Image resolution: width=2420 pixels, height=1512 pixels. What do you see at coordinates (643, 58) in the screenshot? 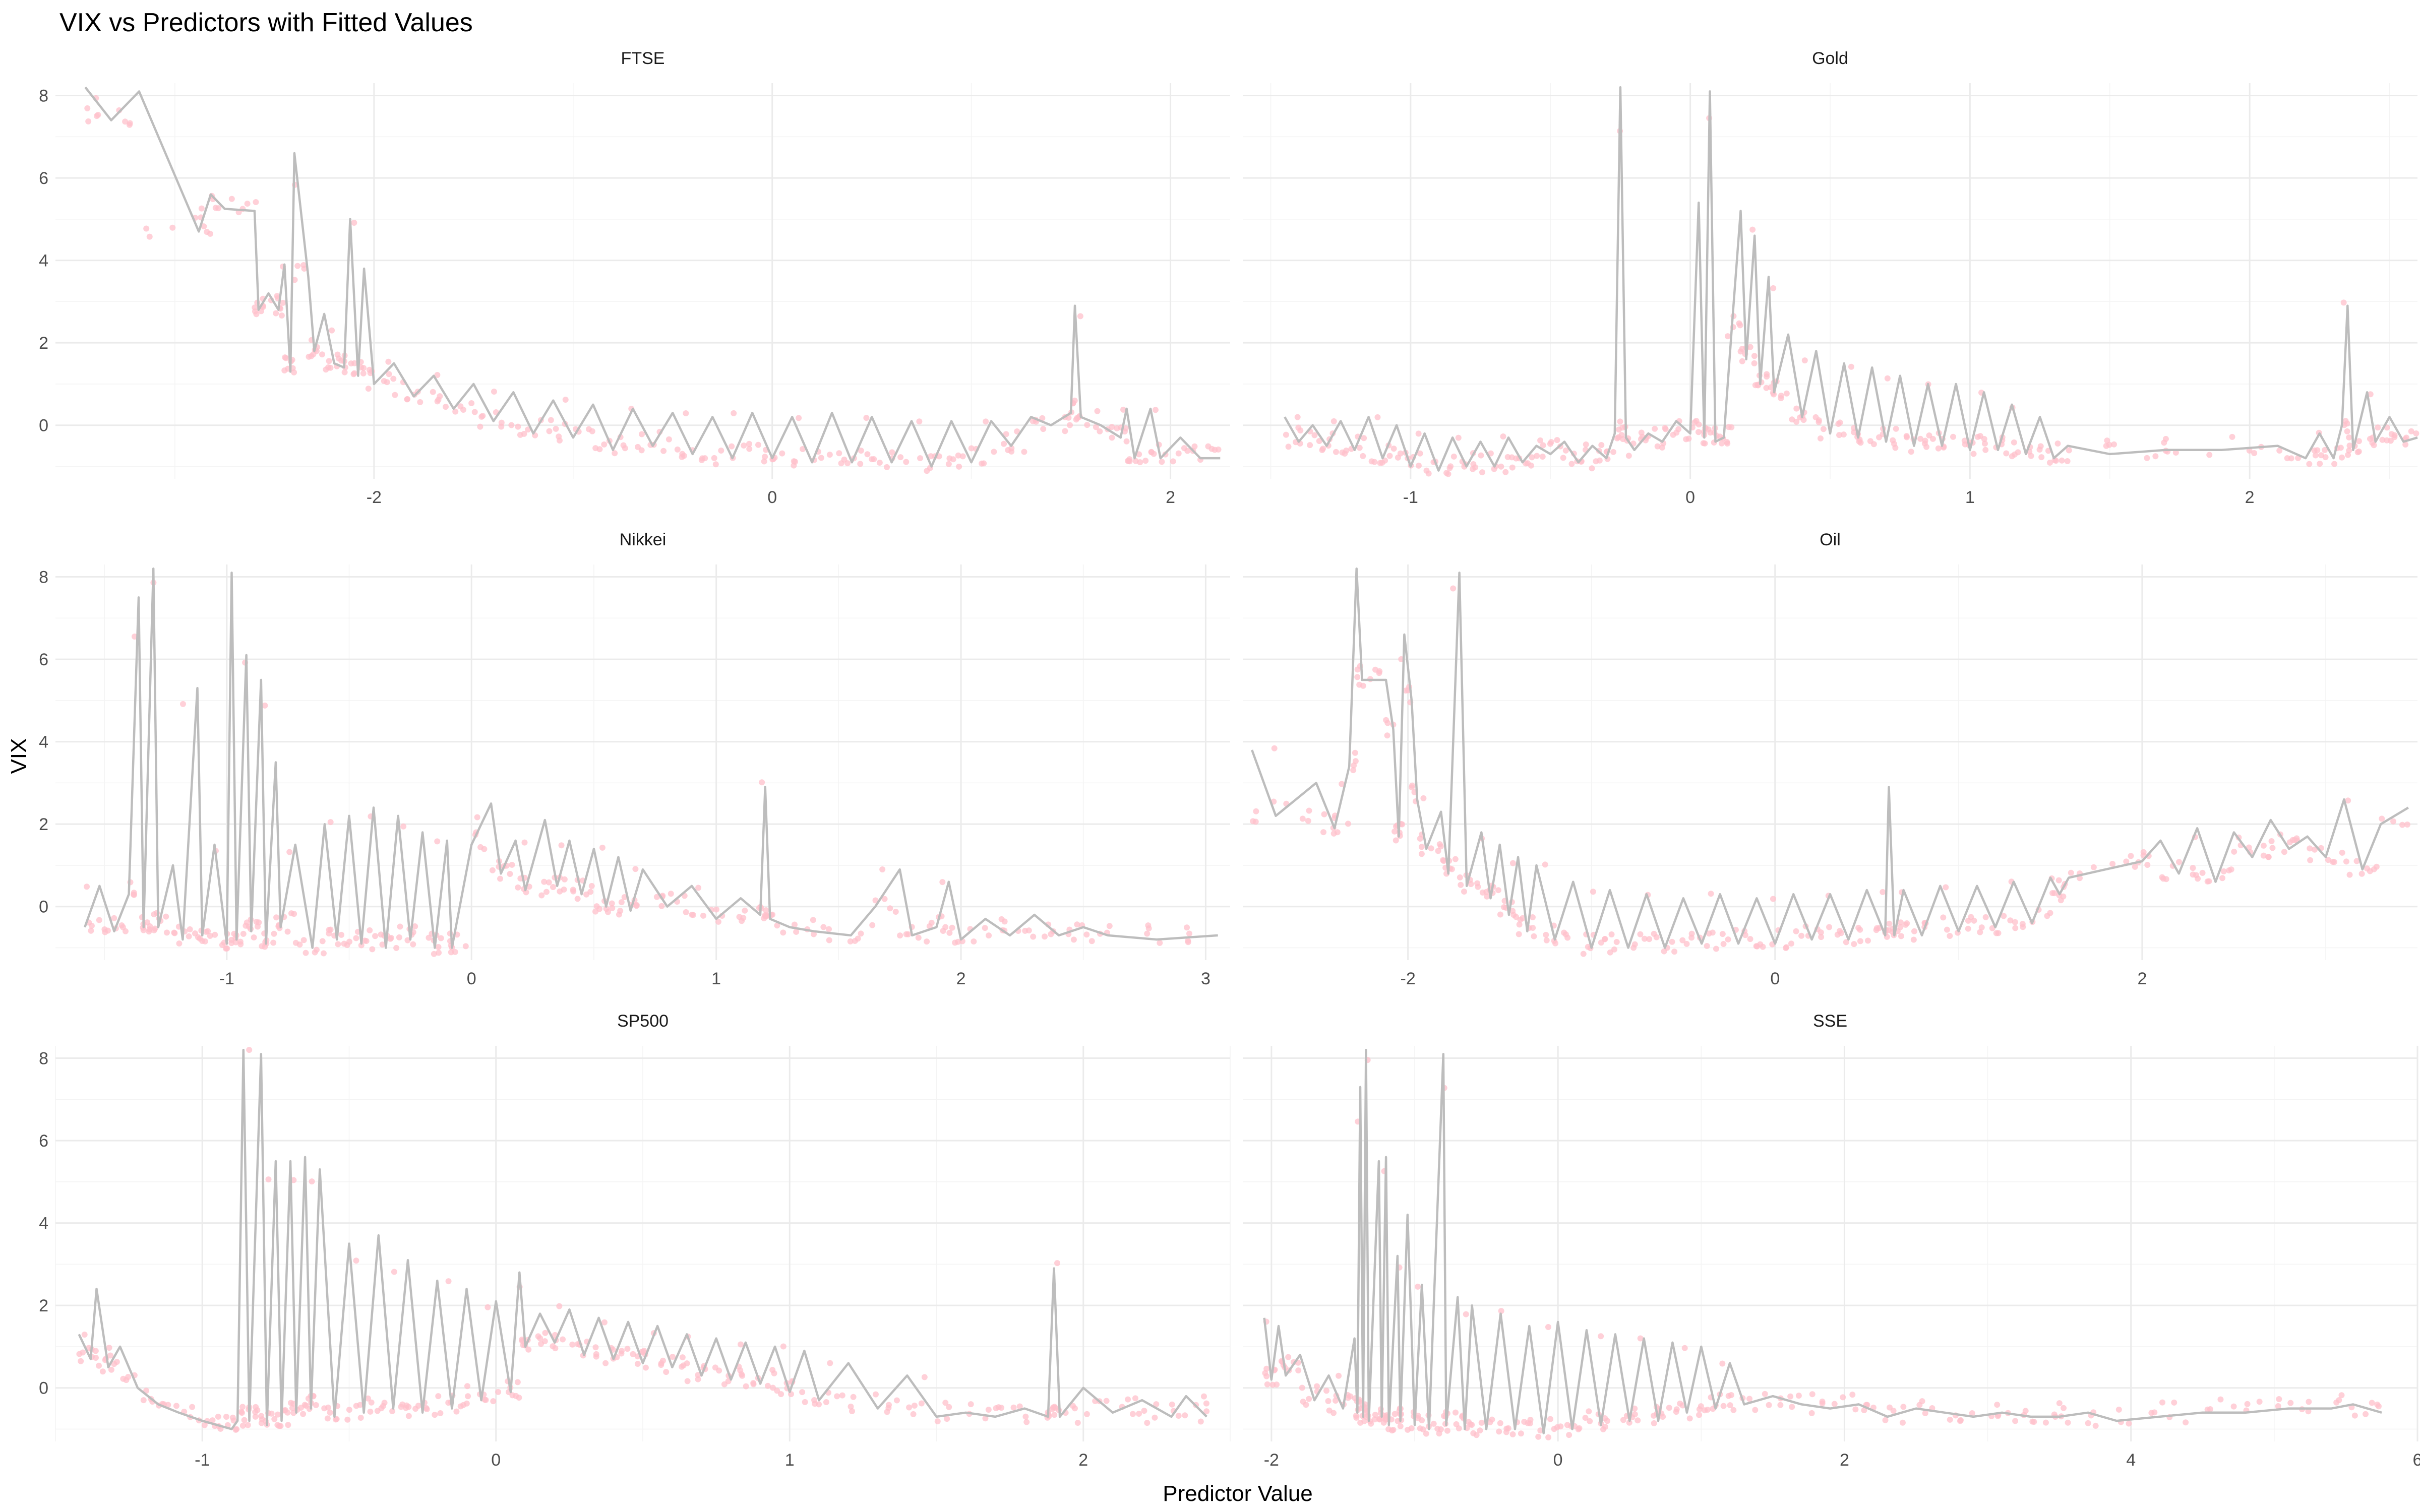
I see `panel-label-ftse: FTSE` at bounding box center [643, 58].